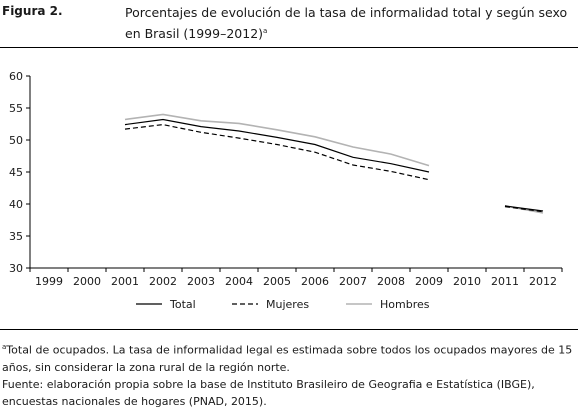 The image size is (578, 410). I want to click on chart-legend: Total Mujeres Hombres, so click(283, 304).